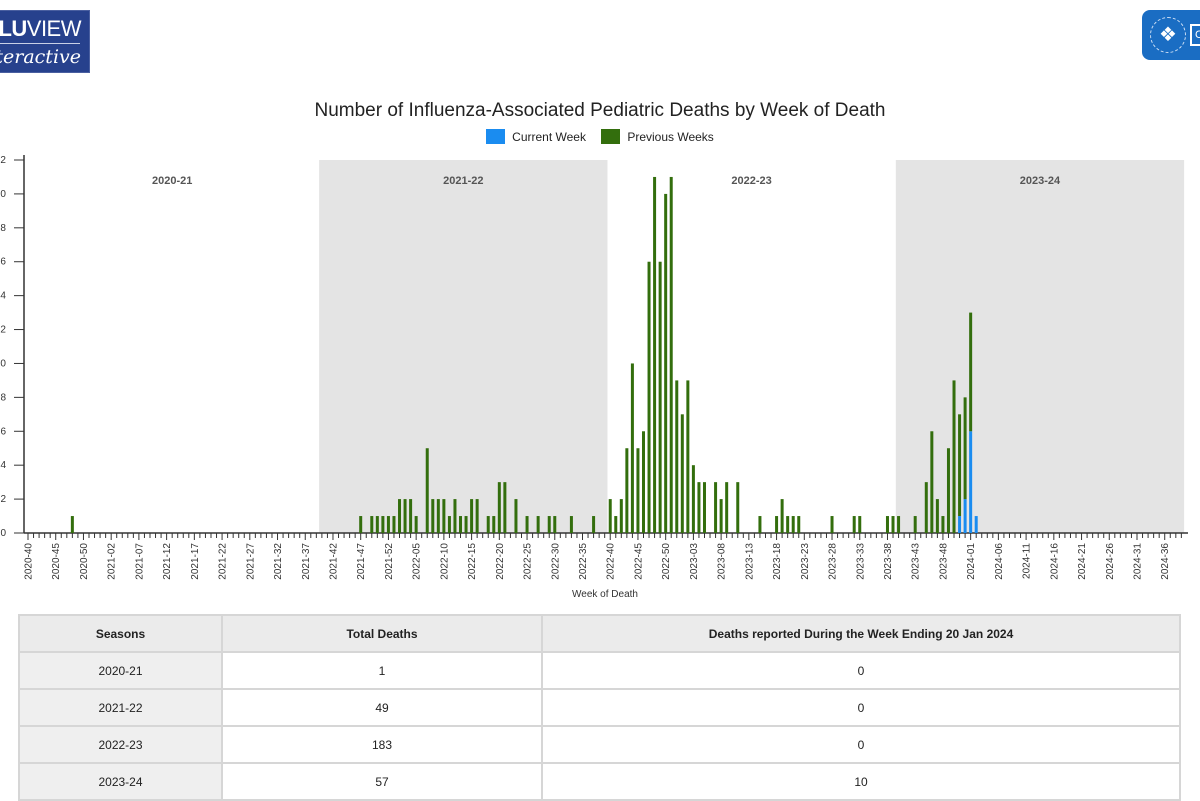  What do you see at coordinates (195, 561) in the screenshot?
I see `x-tick-label: 2021-17` at bounding box center [195, 561].